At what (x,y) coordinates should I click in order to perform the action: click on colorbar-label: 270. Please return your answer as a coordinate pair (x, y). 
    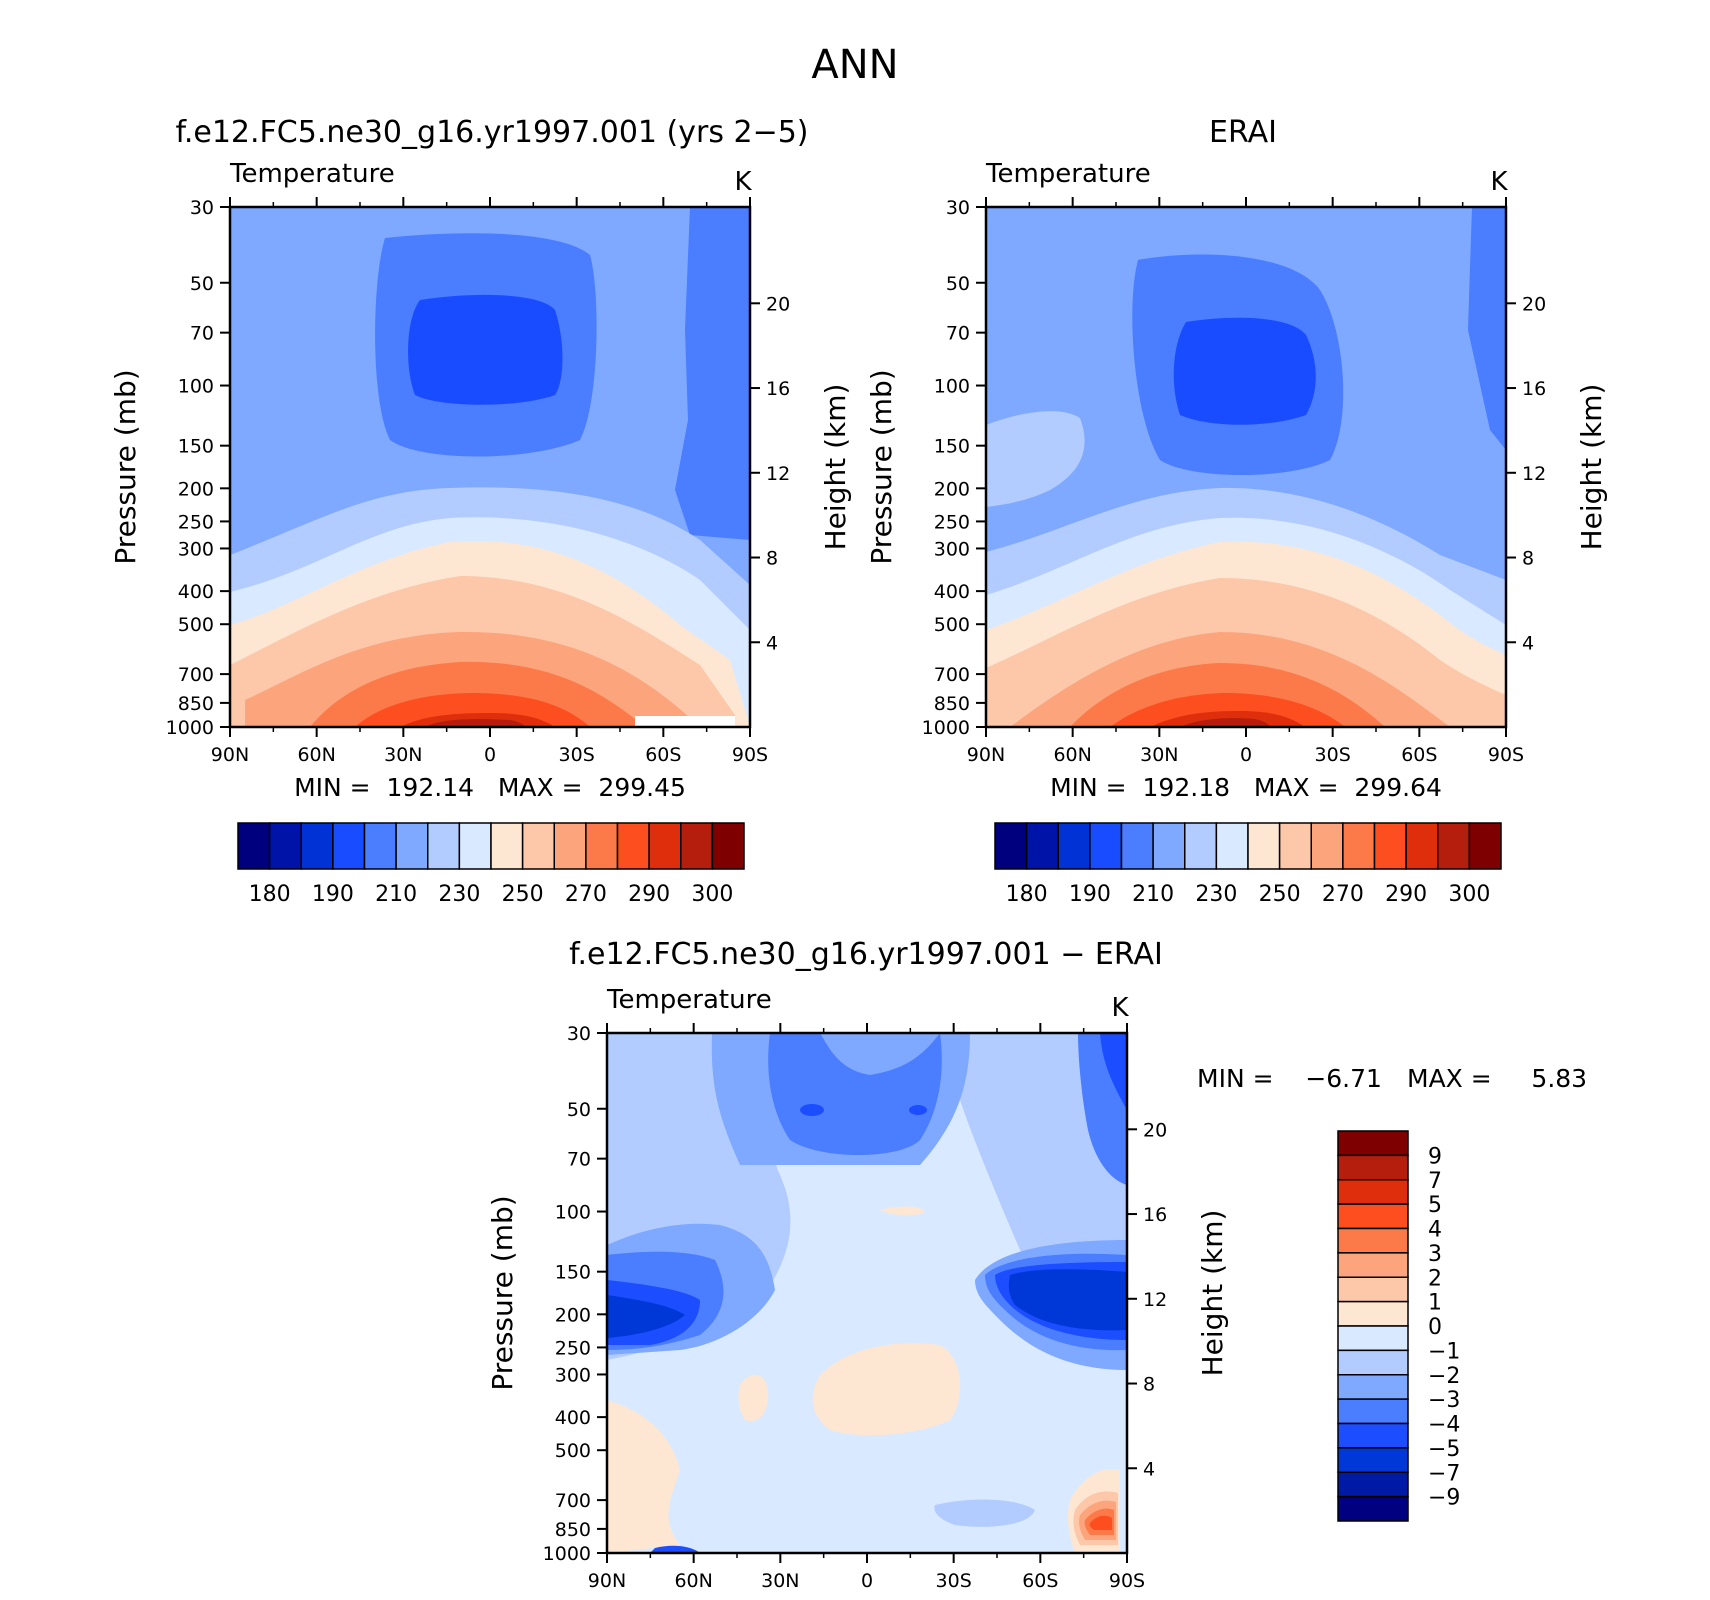
    Looking at the image, I should click on (1343, 894).